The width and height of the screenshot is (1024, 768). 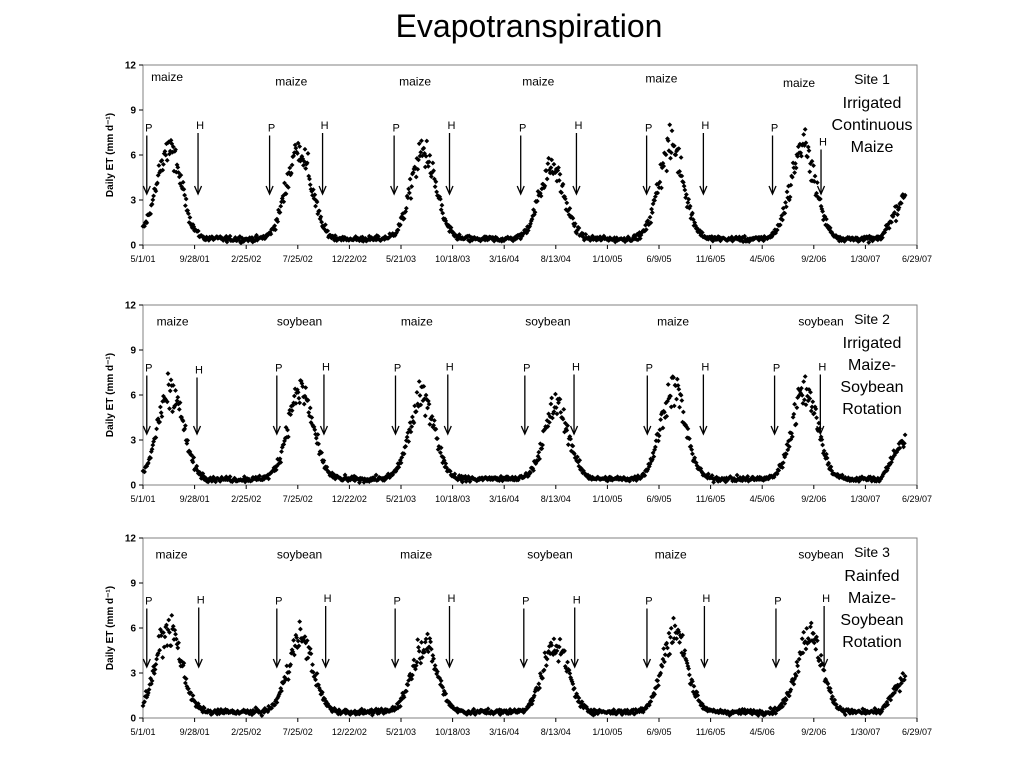 I want to click on site-label-line: Maize, so click(x=872, y=147).